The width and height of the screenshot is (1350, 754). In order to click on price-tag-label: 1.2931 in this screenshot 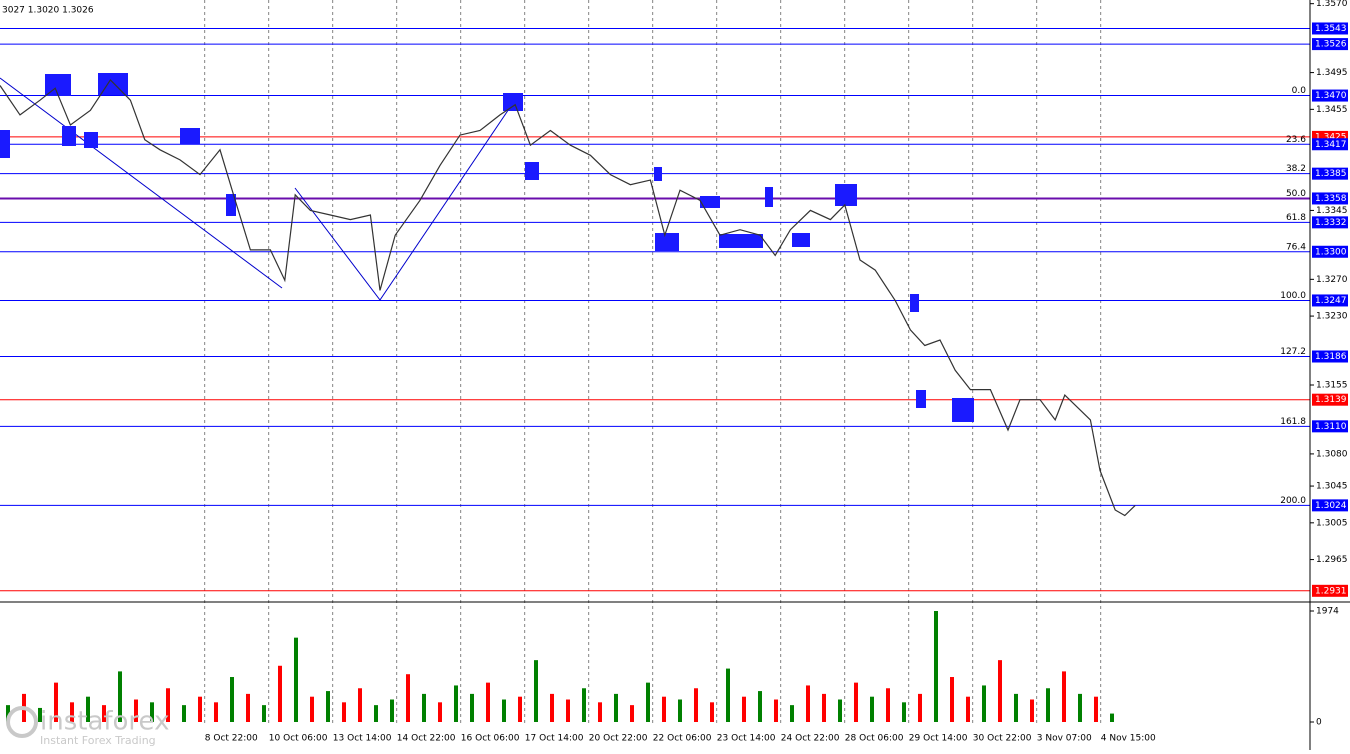, I will do `click(1331, 591)`.